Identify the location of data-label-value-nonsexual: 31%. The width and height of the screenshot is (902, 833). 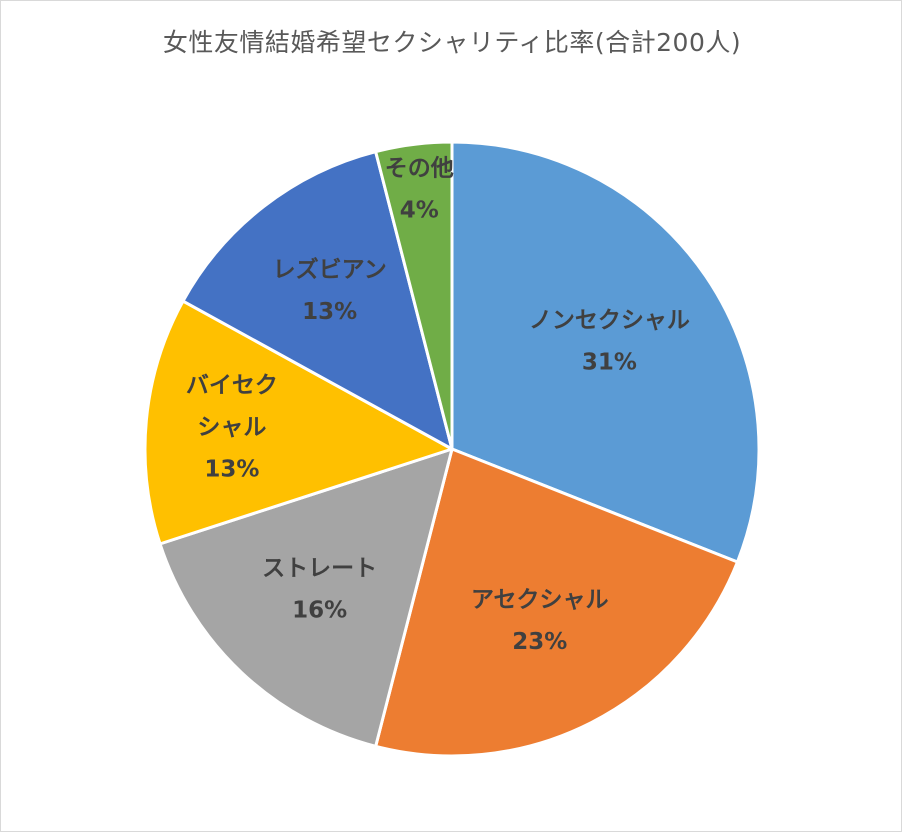
(609, 363).